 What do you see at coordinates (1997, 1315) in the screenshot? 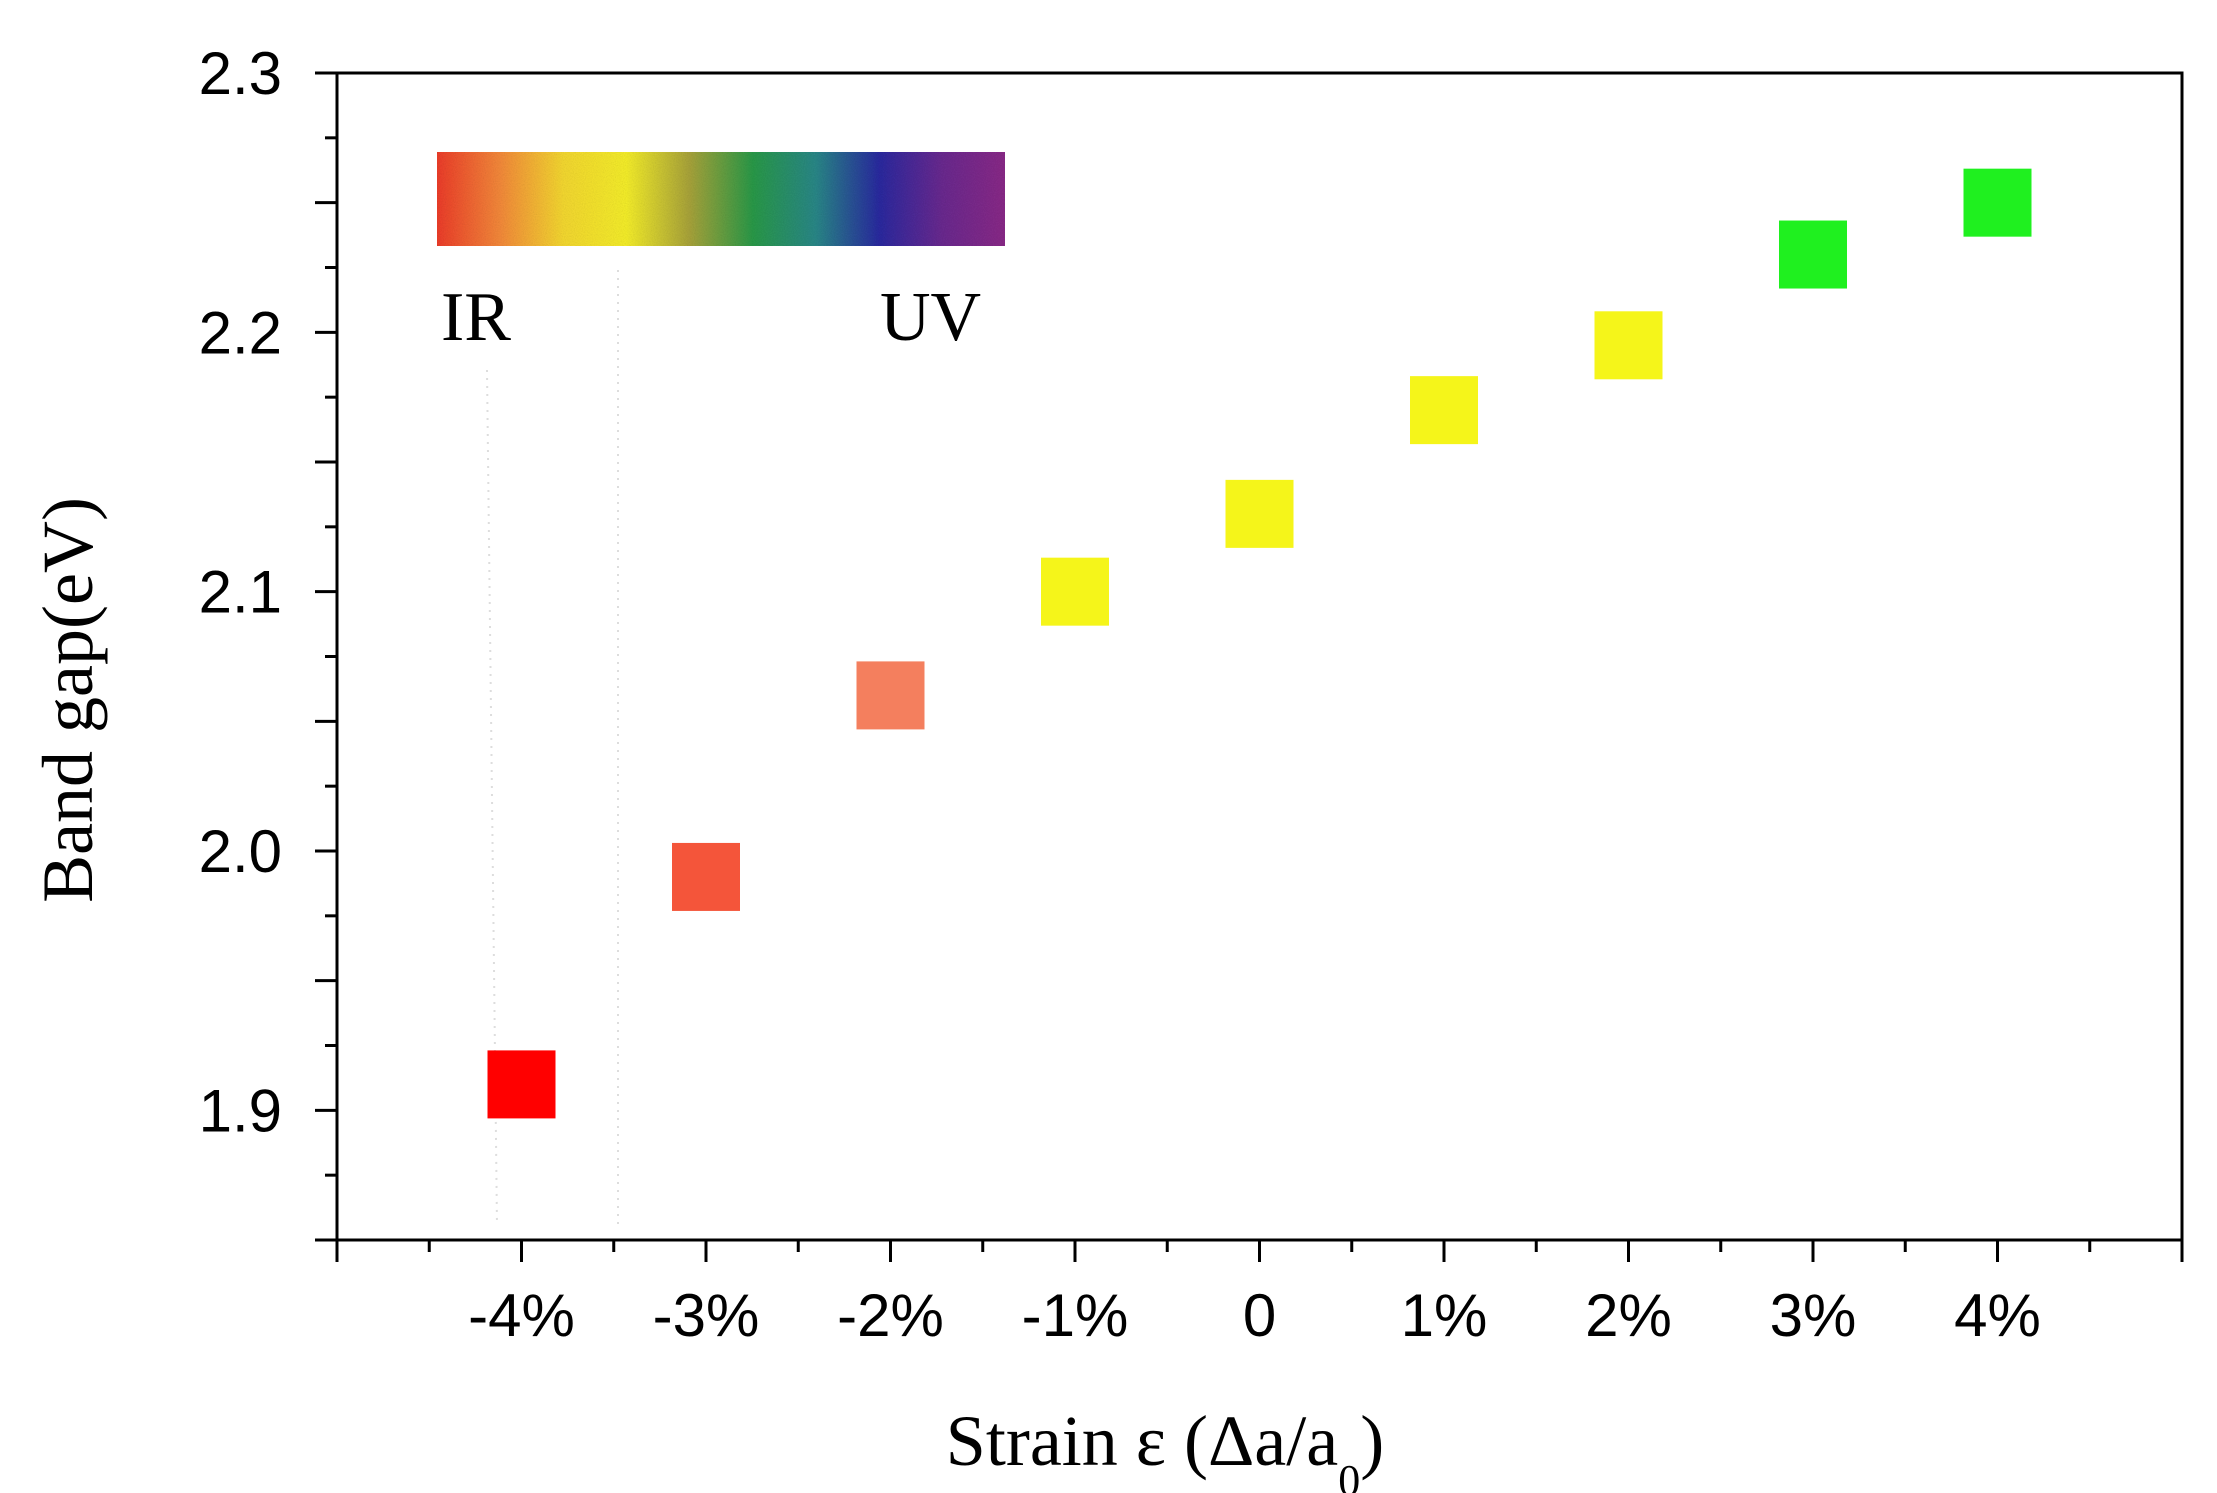
I see `x-tick-label: 4%` at bounding box center [1997, 1315].